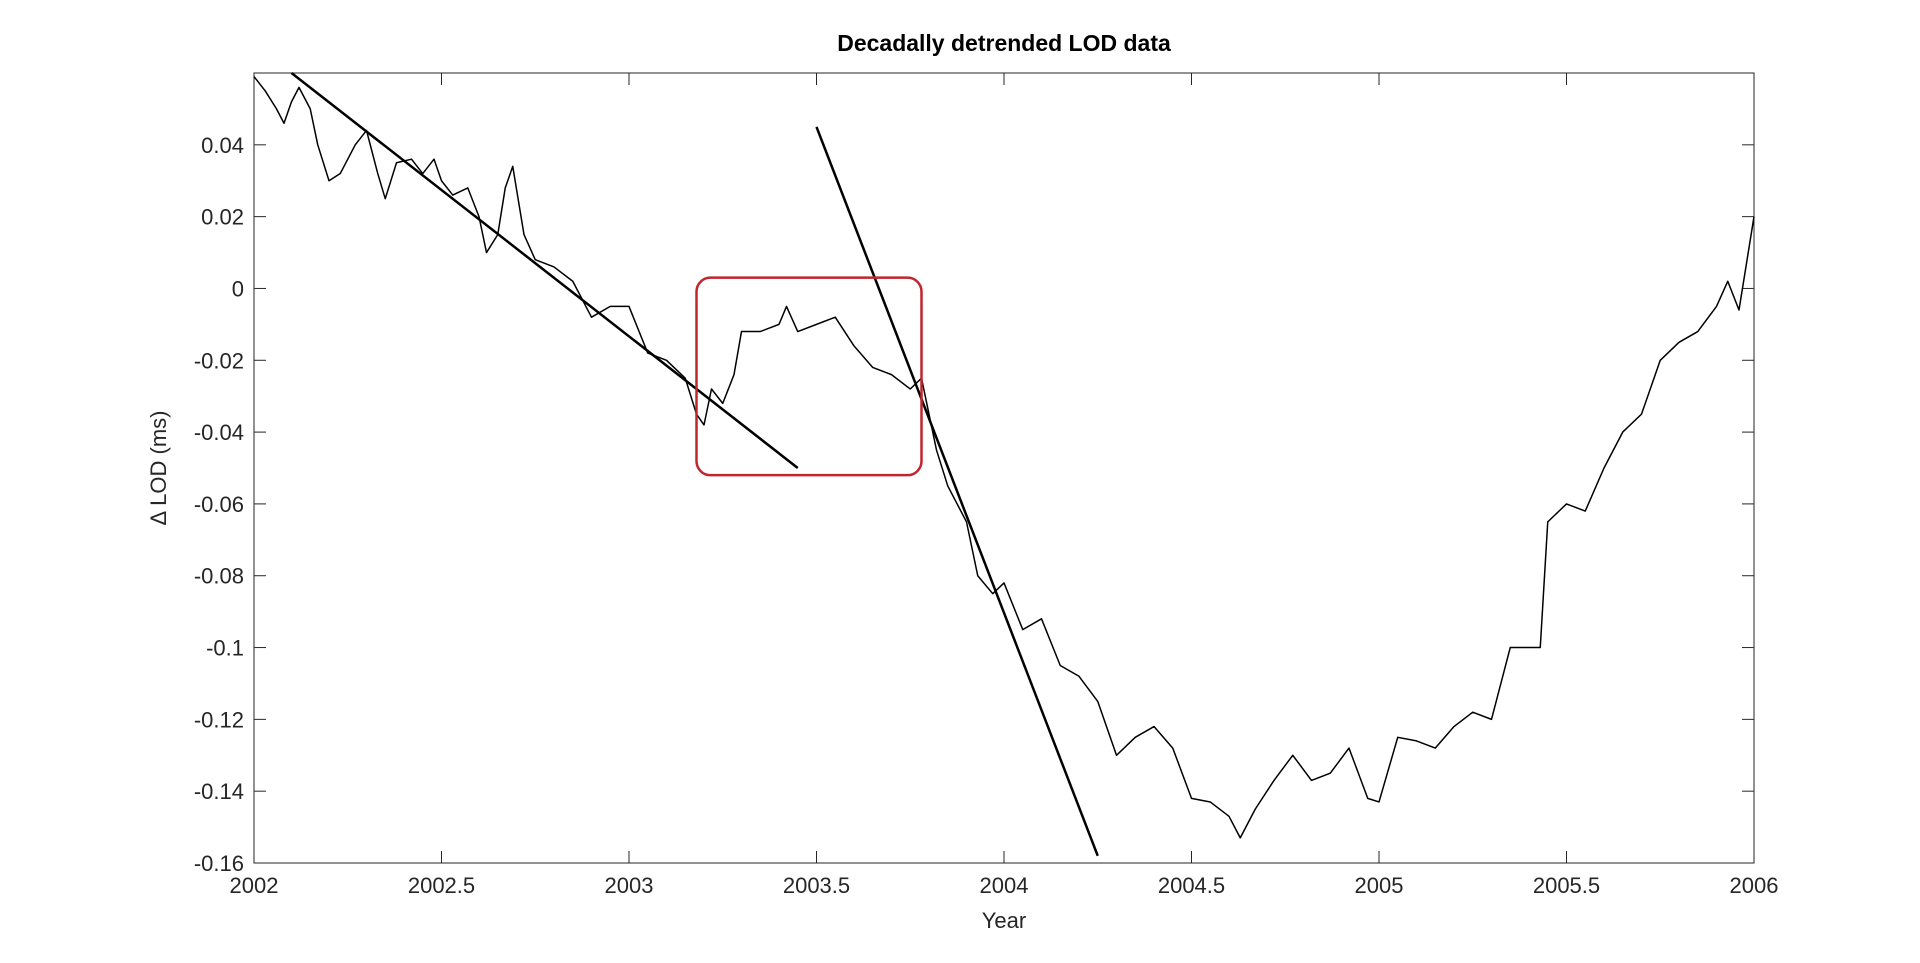  Describe the element at coordinates (1754, 885) in the screenshot. I see `x-tick-label: 2006` at that location.